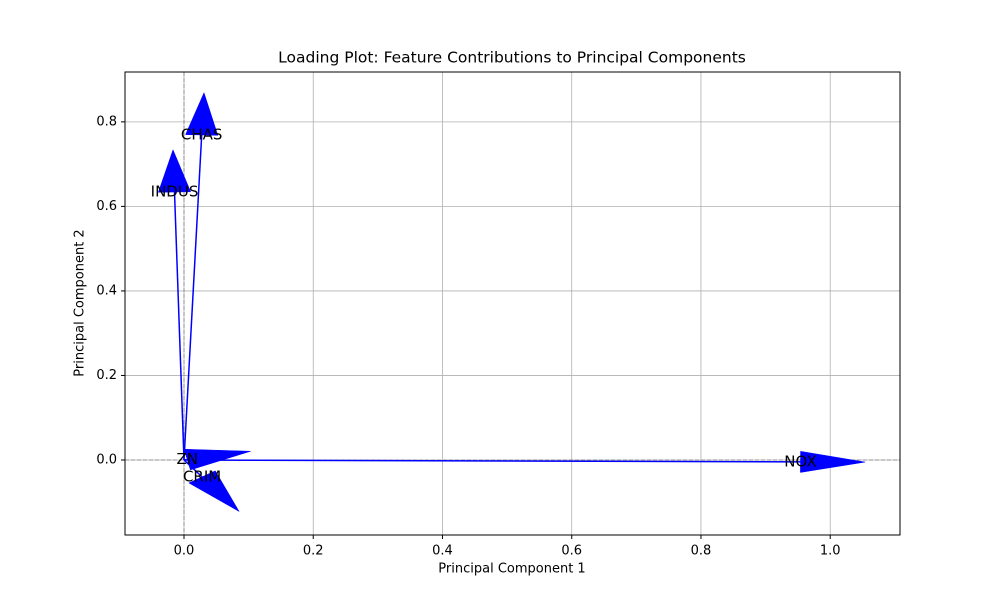 This screenshot has height=600, width=1000. What do you see at coordinates (800, 461) in the screenshot?
I see `feature-label: NOX` at bounding box center [800, 461].